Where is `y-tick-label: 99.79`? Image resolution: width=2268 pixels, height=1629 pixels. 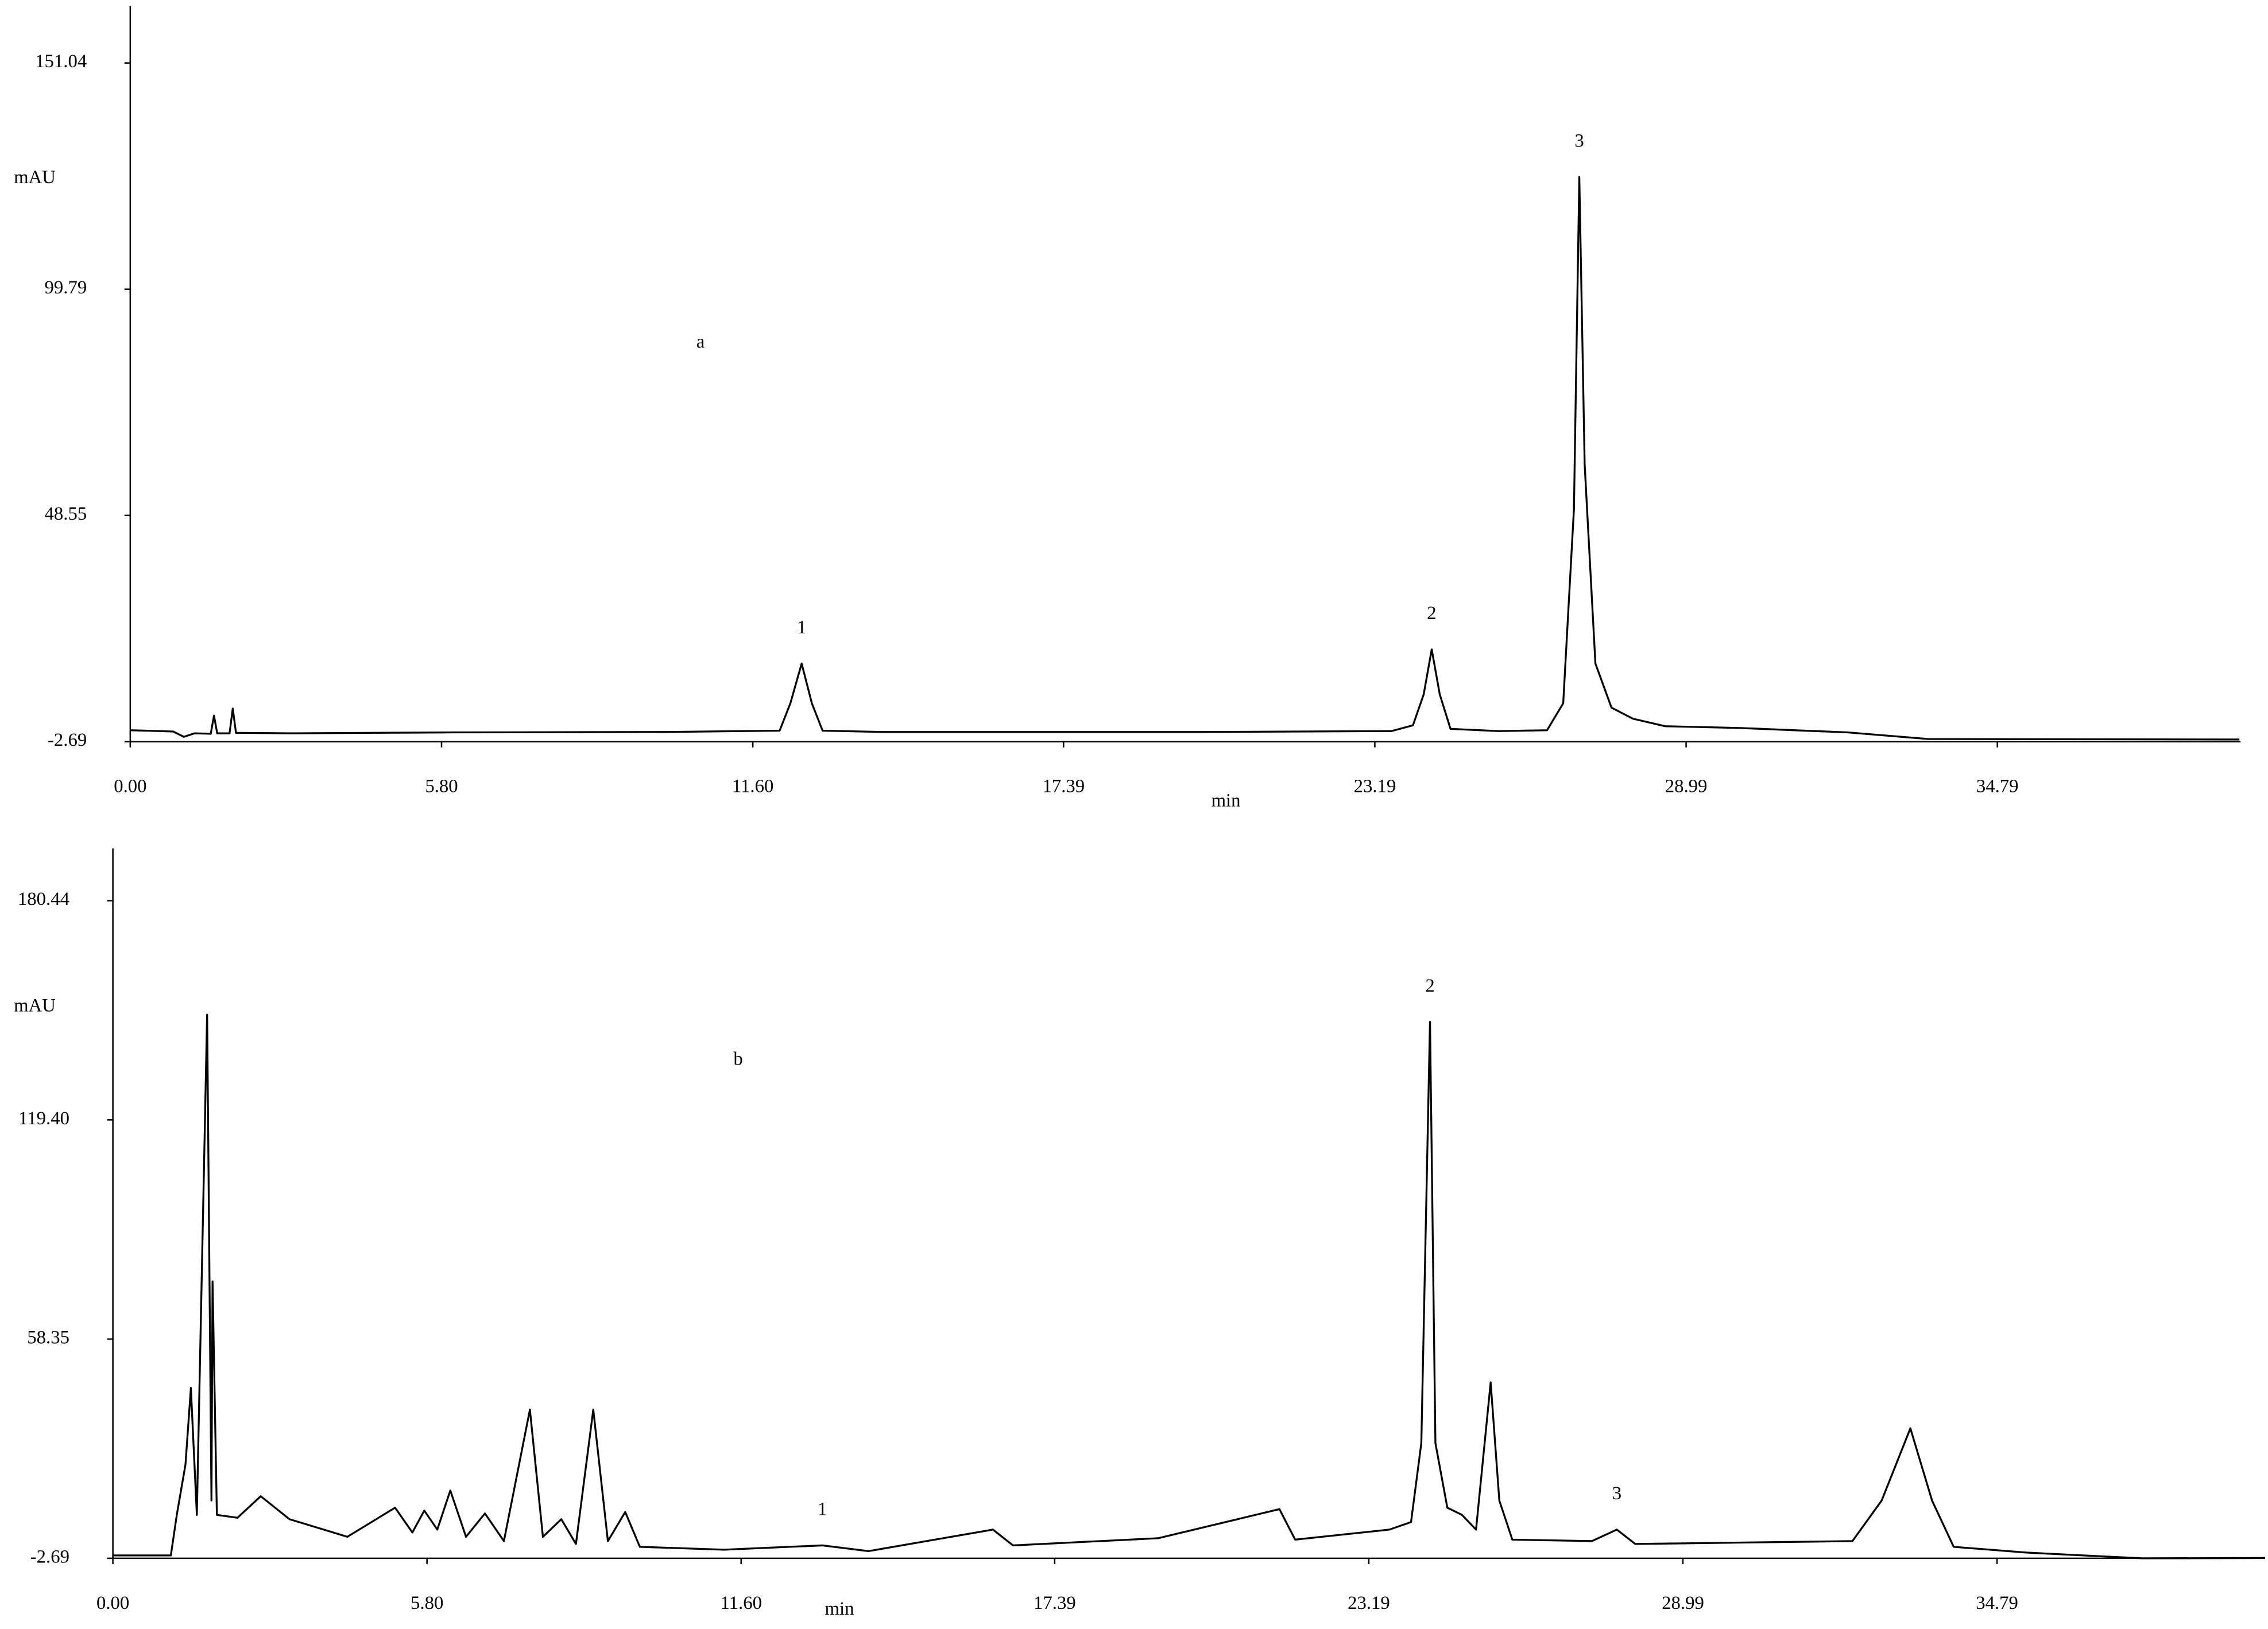 y-tick-label: 99.79 is located at coordinates (66, 287).